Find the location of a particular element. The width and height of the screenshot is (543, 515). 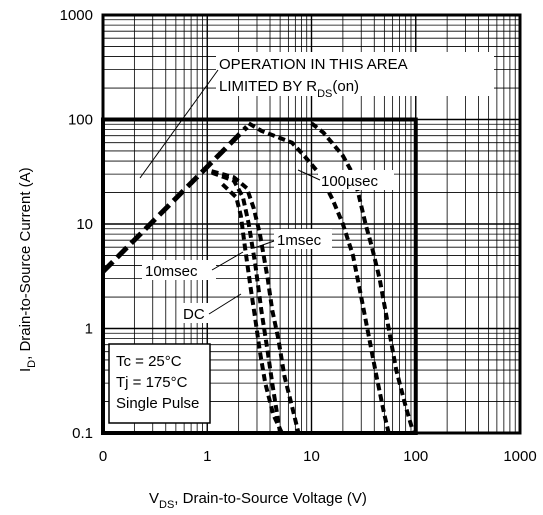

x-tick-label: 0 is located at coordinates (103, 456).